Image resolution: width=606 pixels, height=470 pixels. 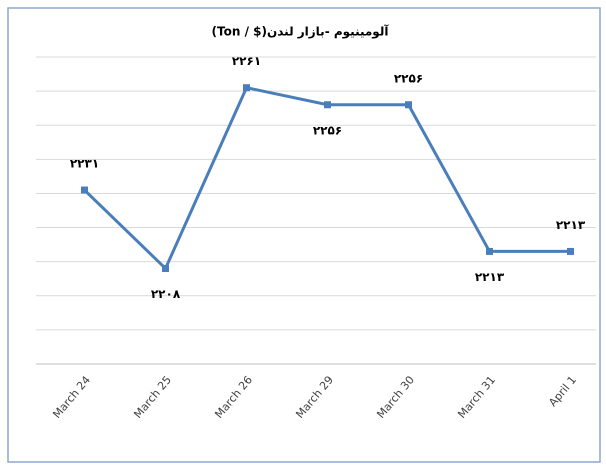 I want to click on data-label: ۲۲۳۱, so click(x=84, y=164).